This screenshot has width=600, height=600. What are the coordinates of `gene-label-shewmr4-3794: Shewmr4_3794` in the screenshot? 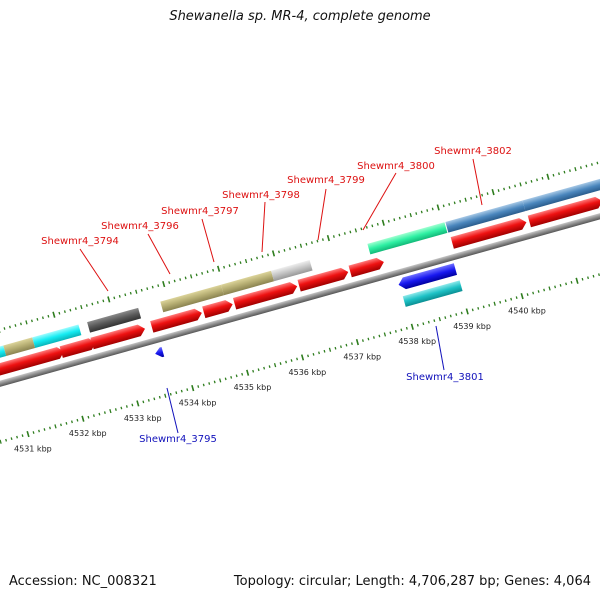 It's located at (80, 241).